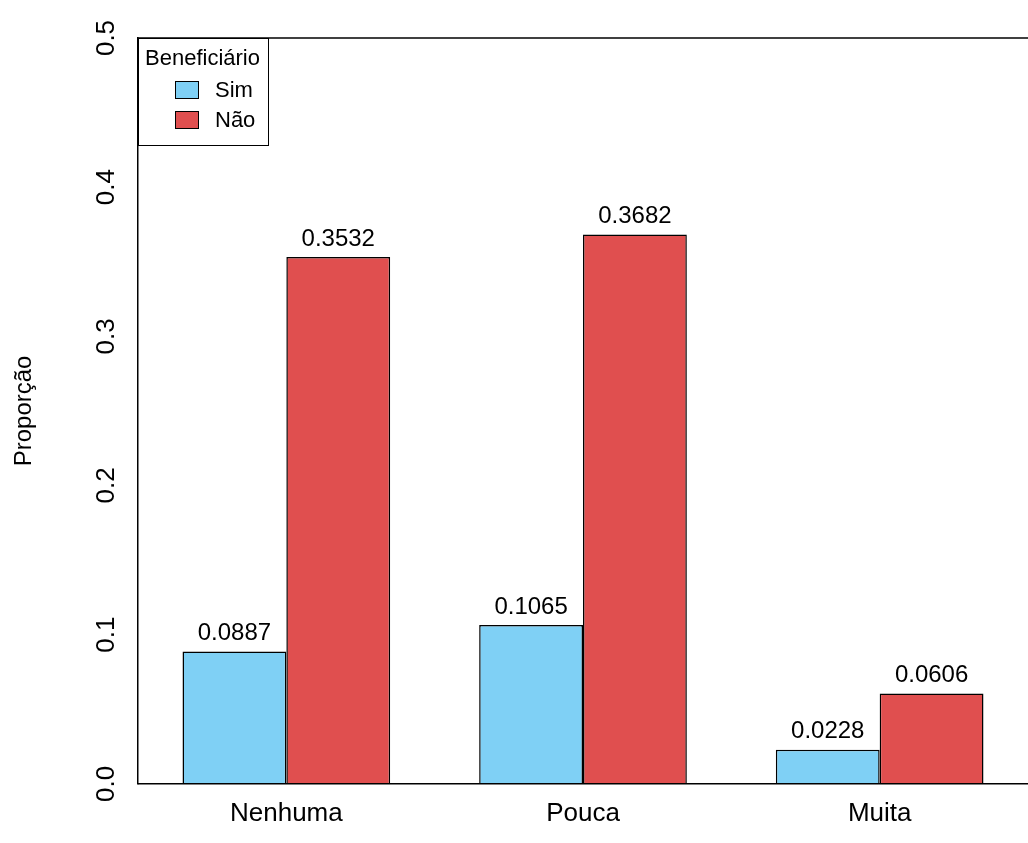 The height and width of the screenshot is (843, 1028). I want to click on legend-label: Não, so click(235, 120).